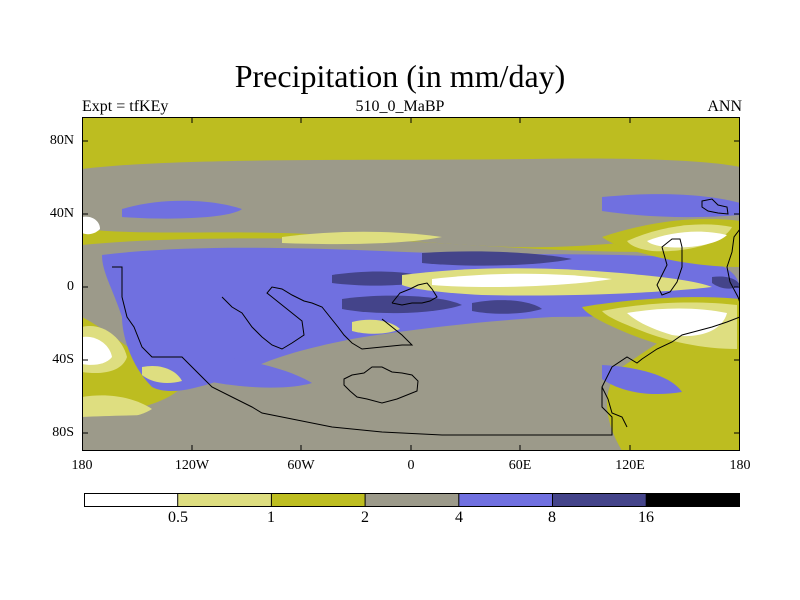 The image size is (800, 600). What do you see at coordinates (400, 76) in the screenshot?
I see `map-title: Precipitation (in mm/day)` at bounding box center [400, 76].